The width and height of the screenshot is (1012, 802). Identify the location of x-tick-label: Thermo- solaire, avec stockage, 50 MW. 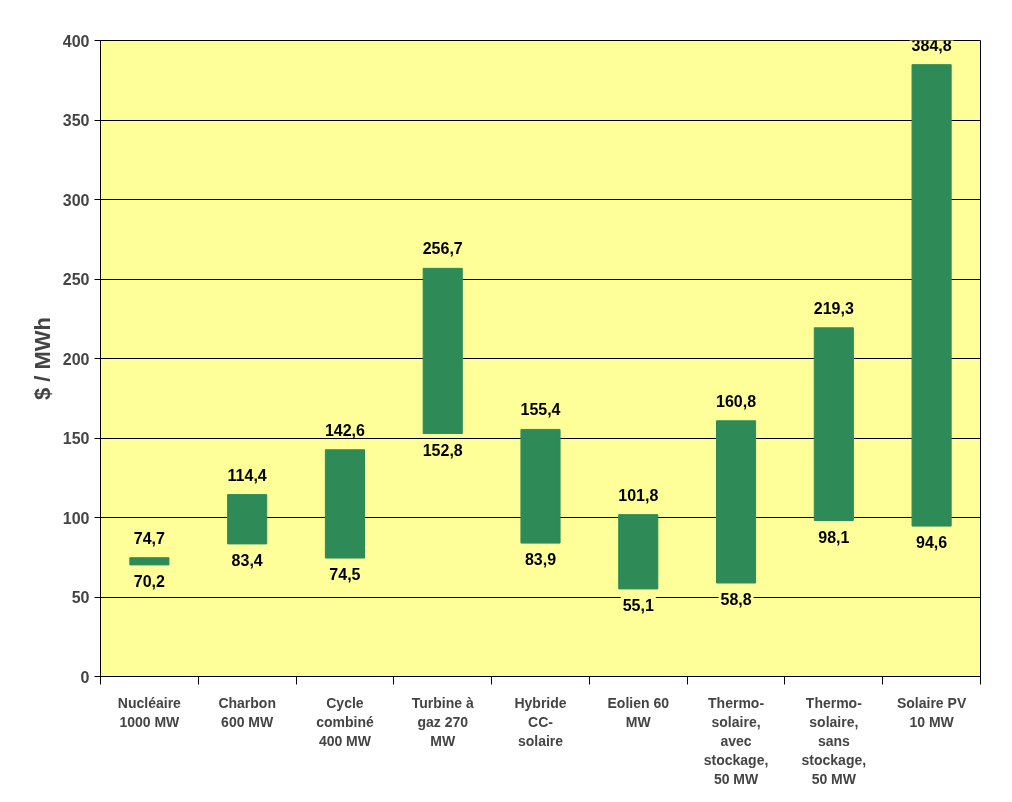
(736, 741).